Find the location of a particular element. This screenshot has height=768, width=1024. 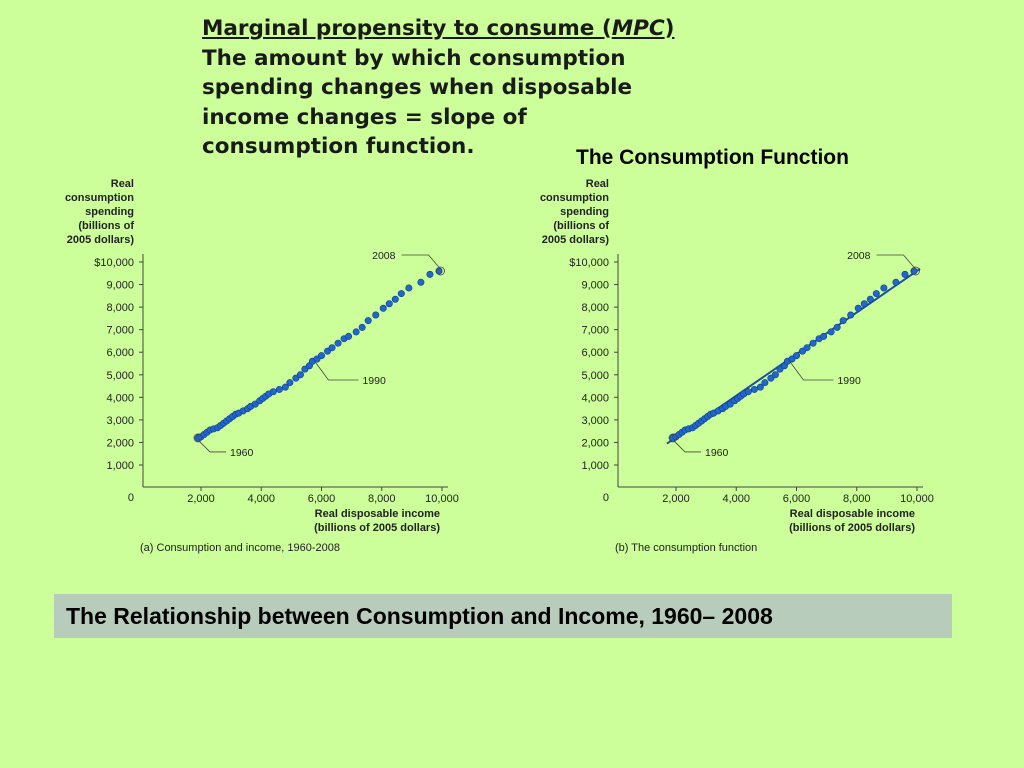

y-tick-label: 4,000 is located at coordinates (120, 398).